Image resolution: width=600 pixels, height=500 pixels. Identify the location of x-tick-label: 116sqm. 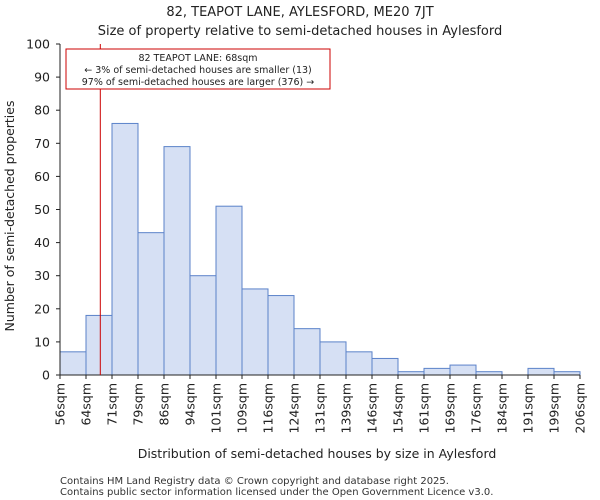
(268, 408).